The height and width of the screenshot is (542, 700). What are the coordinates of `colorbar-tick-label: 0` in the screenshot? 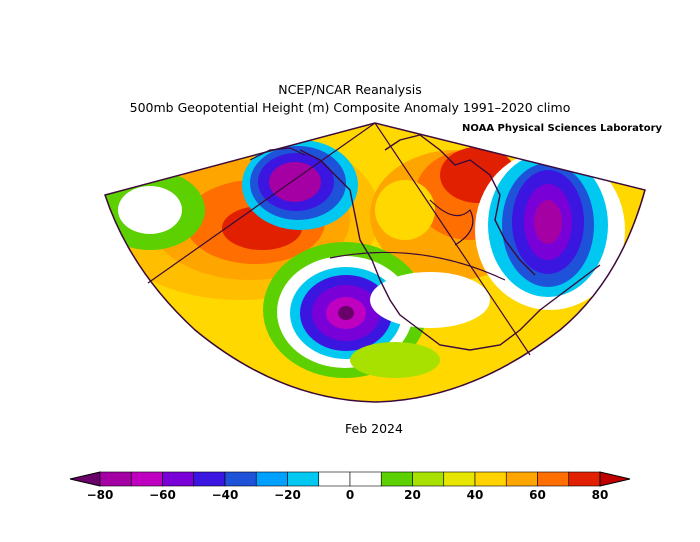 It's located at (350, 495).